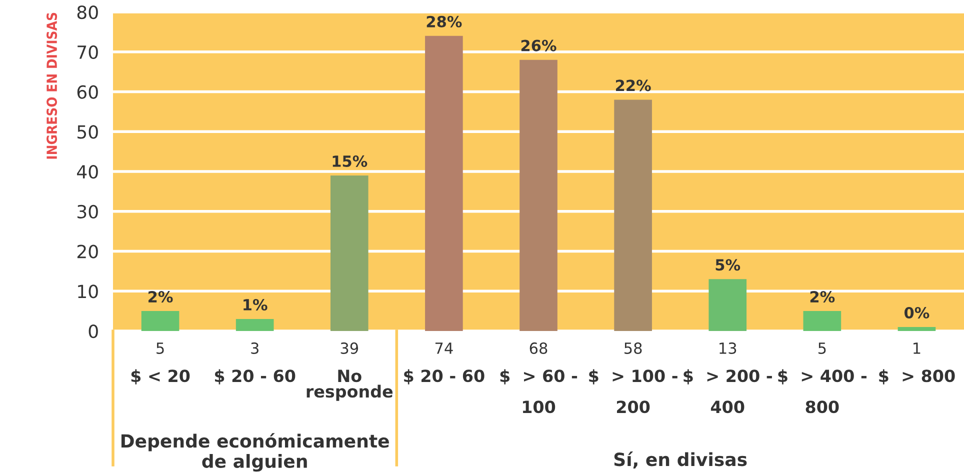 Image resolution: width=964 pixels, height=473 pixels. I want to click on data-label: 74, so click(444, 348).